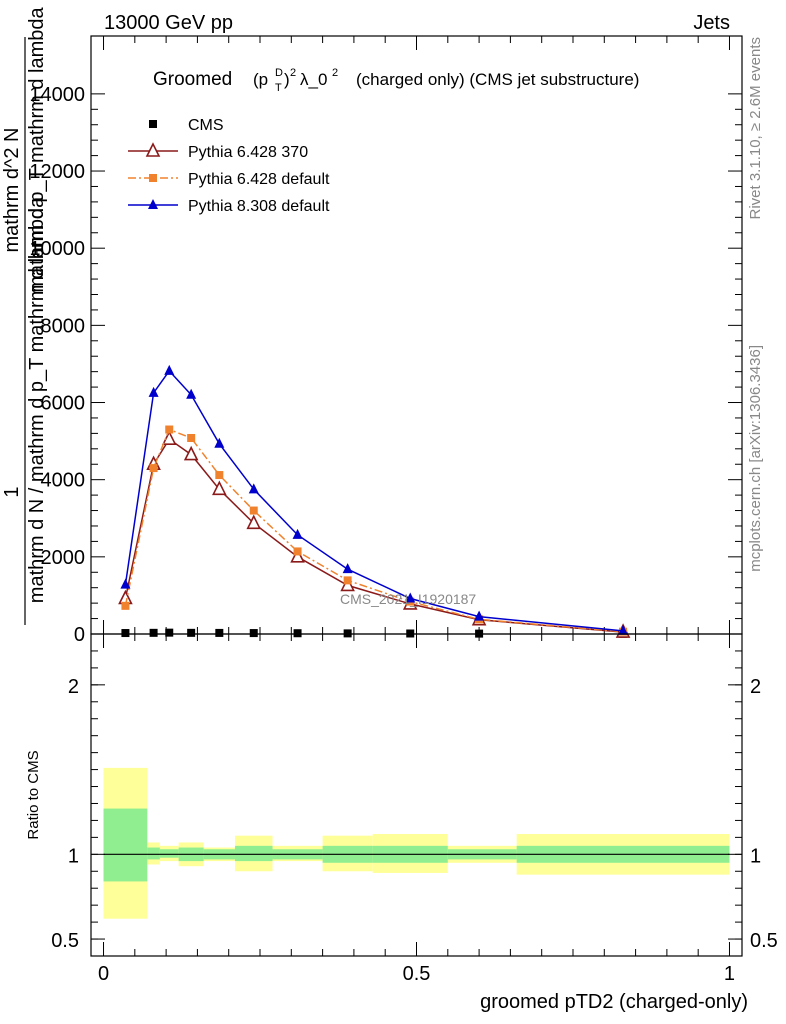 Image resolution: width=786 pixels, height=1024 pixels. I want to click on main-y-tick-label: 6000, so click(63, 404).